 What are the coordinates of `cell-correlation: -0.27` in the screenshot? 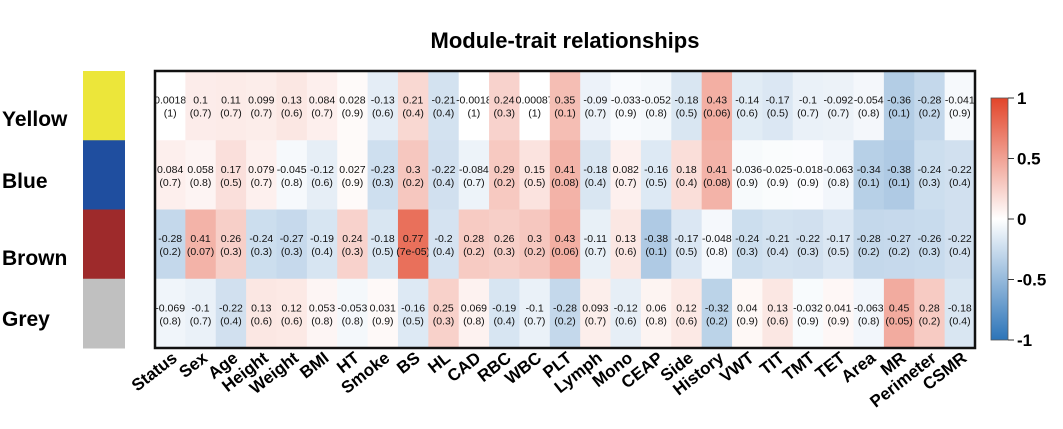 It's located at (899, 239).